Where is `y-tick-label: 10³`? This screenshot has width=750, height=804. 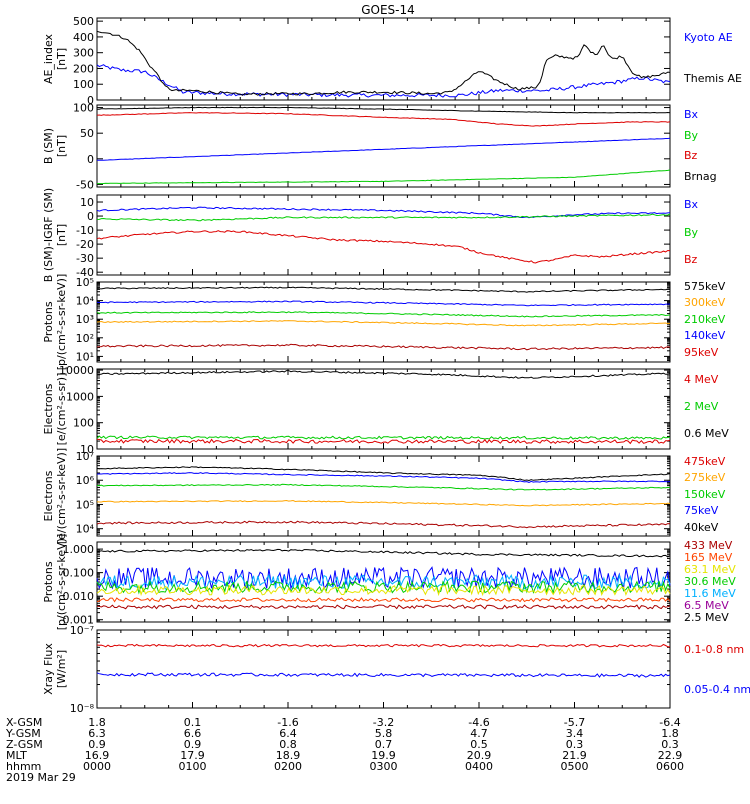
y-tick-label: 10³ is located at coordinates (85, 319).